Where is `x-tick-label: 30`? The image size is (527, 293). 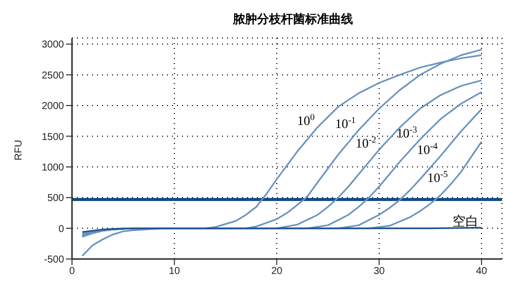
x-tick-label: 30 is located at coordinates (380, 272).